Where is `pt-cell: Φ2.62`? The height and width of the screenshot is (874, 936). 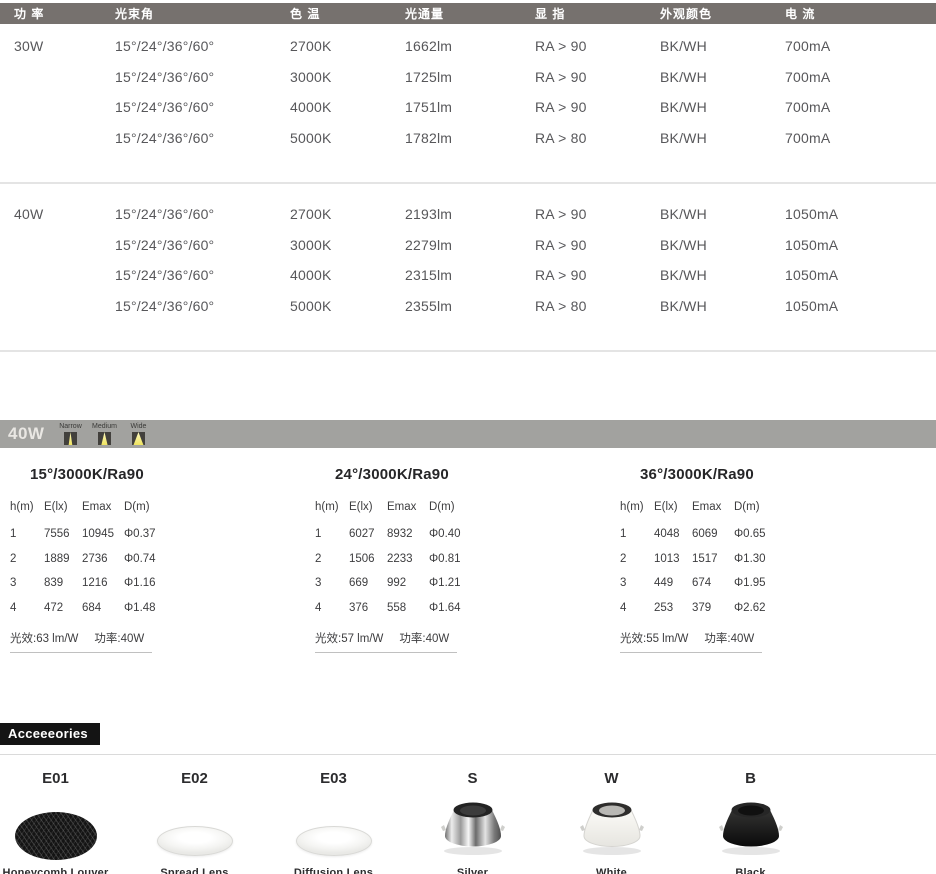 pt-cell: Φ2.62 is located at coordinates (750, 607).